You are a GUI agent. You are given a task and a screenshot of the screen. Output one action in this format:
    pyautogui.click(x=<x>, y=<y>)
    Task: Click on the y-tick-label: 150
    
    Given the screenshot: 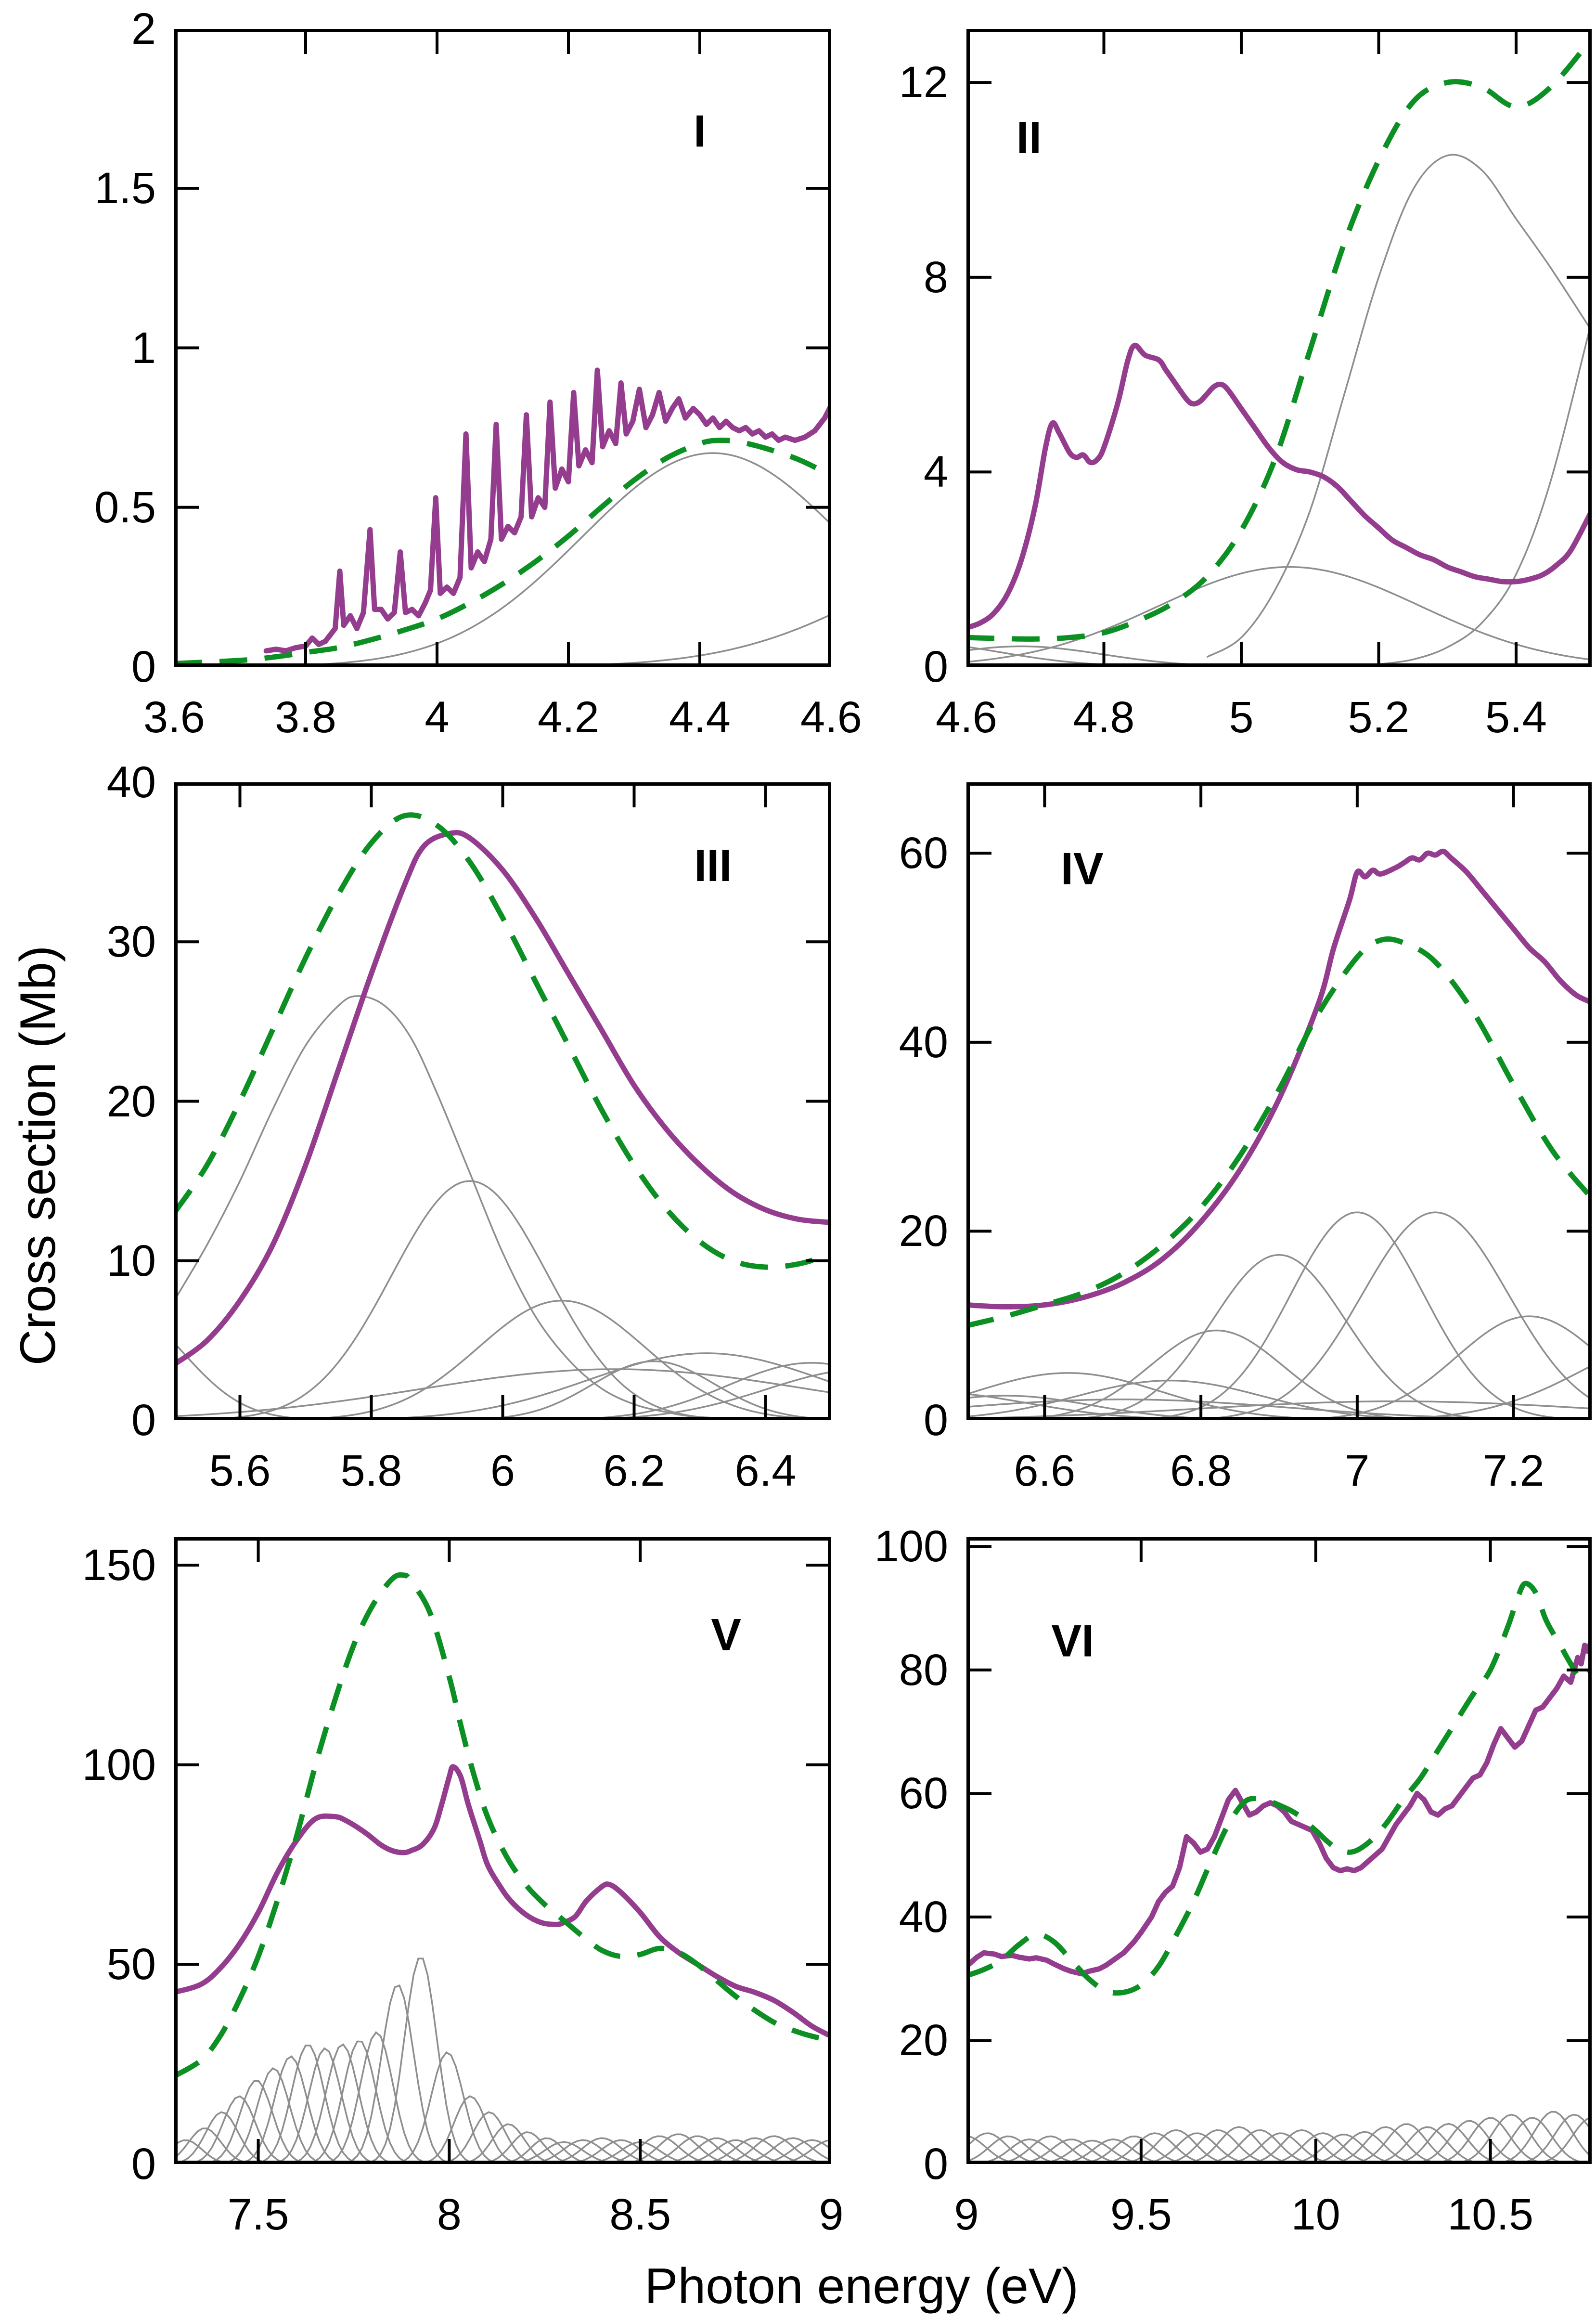 What is the action you would take?
    pyautogui.click(x=119, y=1565)
    